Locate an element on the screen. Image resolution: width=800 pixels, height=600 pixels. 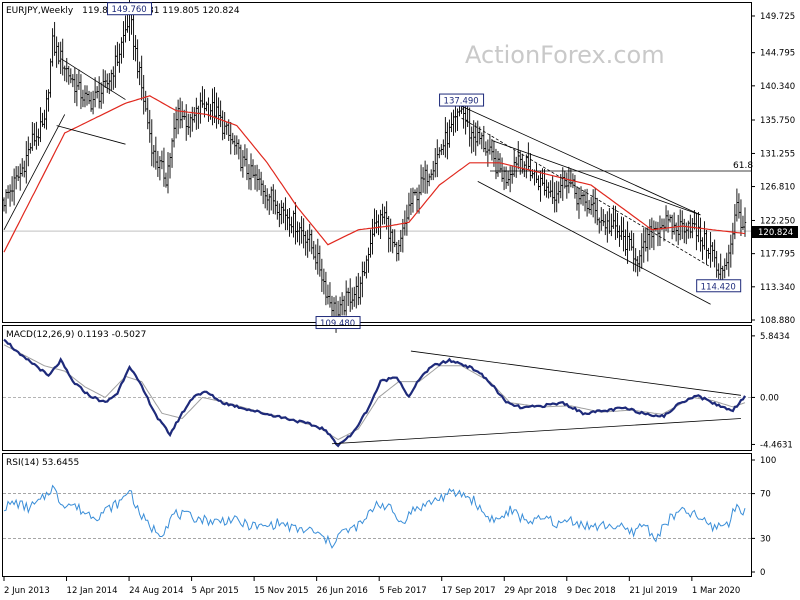
price-tick-label: 131.255 is located at coordinates (777, 154).